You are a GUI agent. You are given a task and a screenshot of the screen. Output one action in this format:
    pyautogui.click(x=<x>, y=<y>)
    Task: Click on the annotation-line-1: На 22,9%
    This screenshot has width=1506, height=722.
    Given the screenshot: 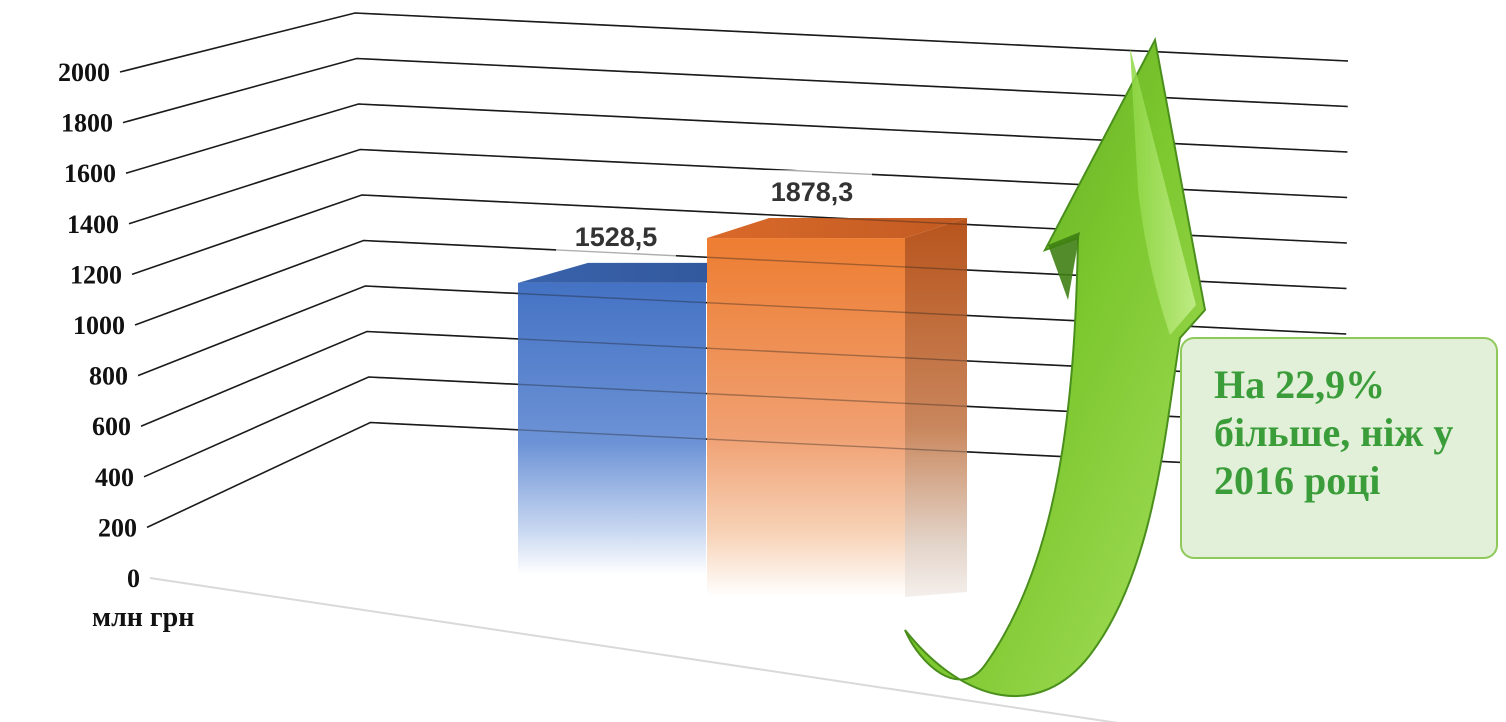 What is the action you would take?
    pyautogui.click(x=1300, y=384)
    